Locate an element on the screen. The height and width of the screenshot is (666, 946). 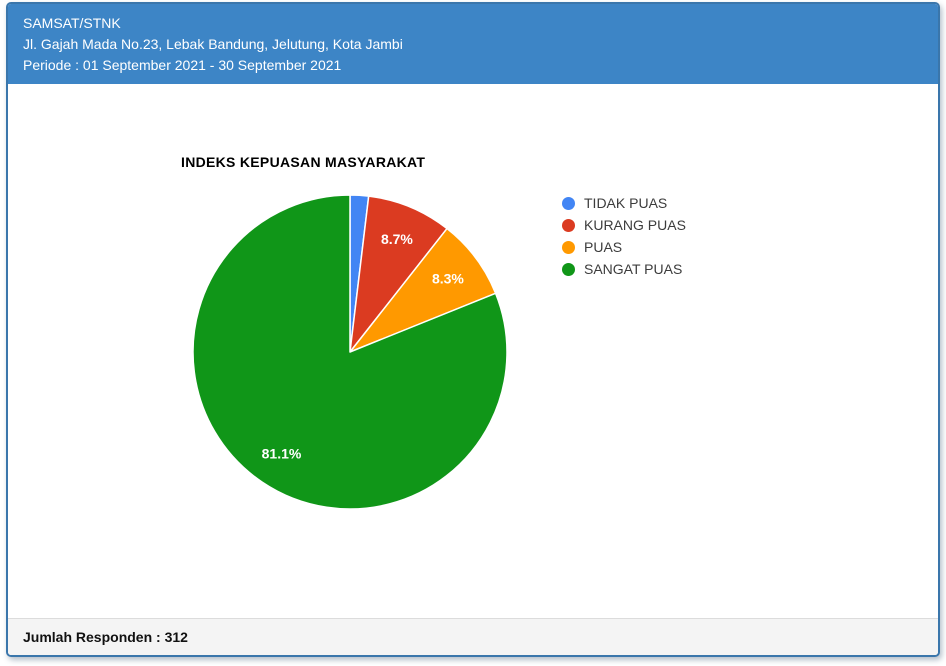
service-name: SAMSAT/STNK is located at coordinates (72, 23).